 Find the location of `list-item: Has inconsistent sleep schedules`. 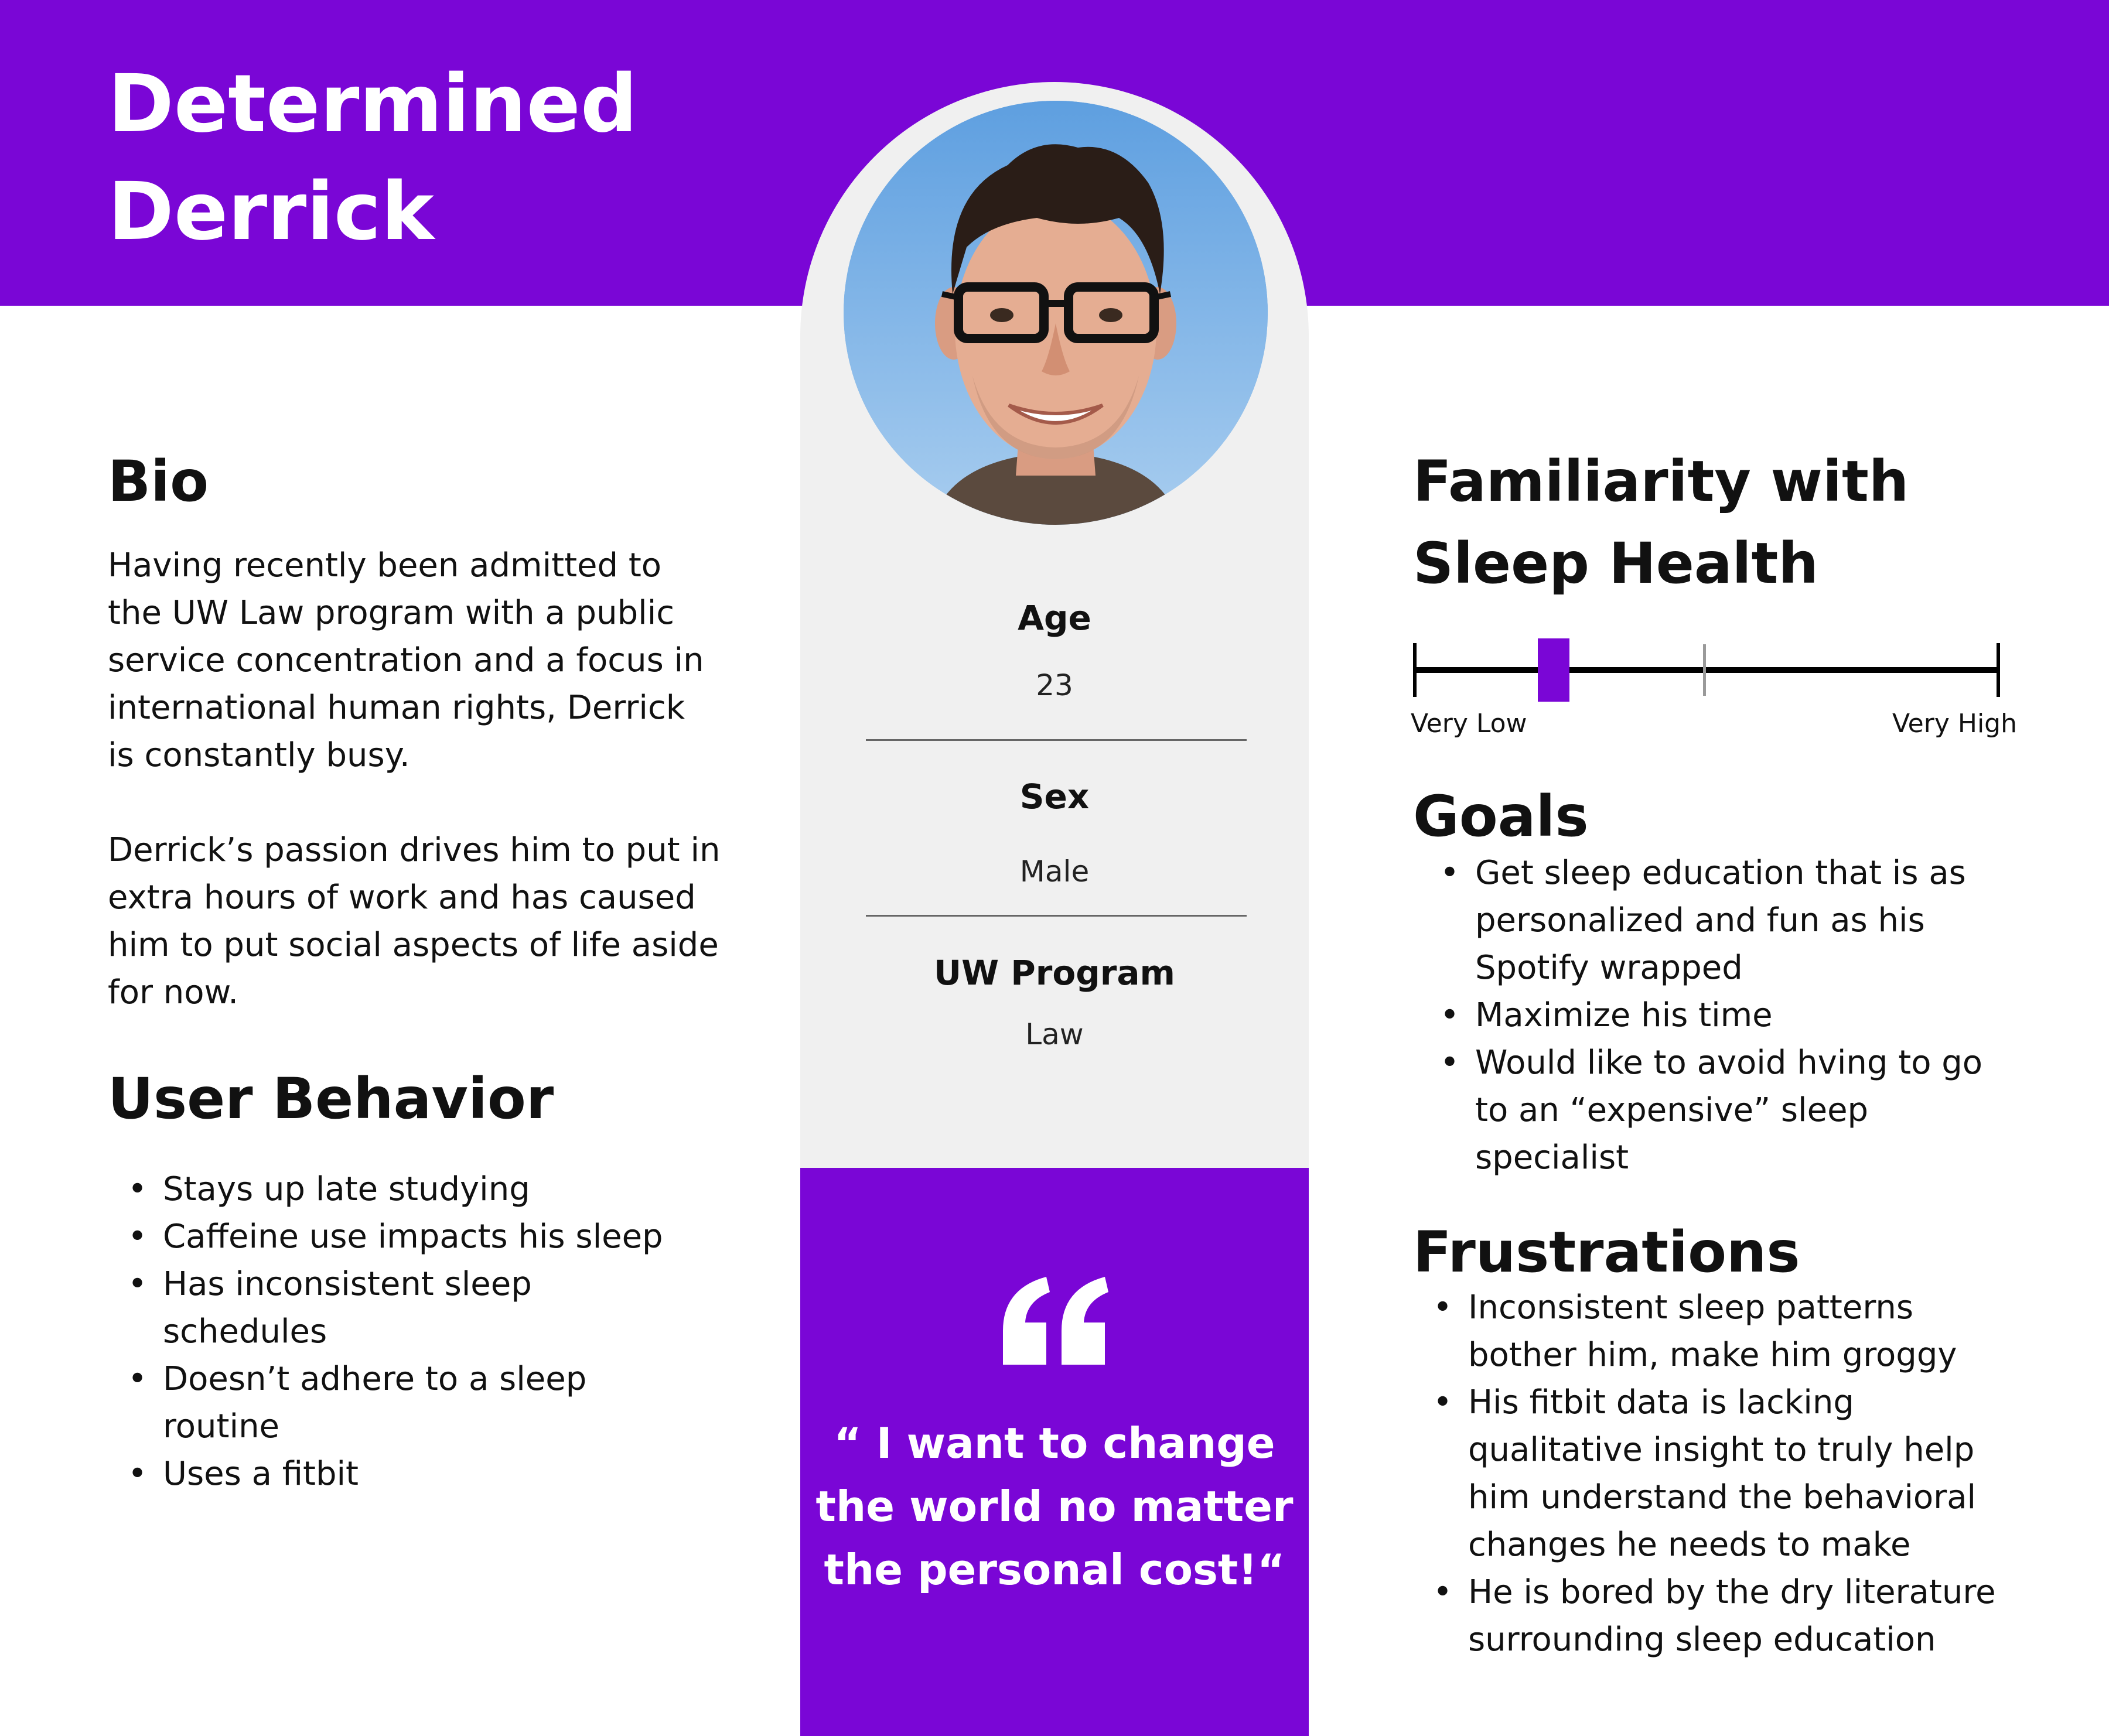

list-item: Has inconsistent sleep schedules is located at coordinates (445, 1307).